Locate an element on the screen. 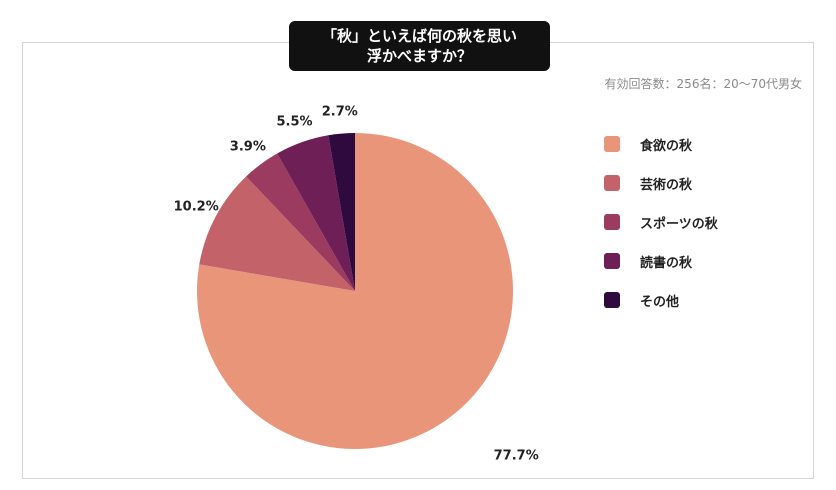 The image size is (836, 490). legend-label: その他 is located at coordinates (660, 302).